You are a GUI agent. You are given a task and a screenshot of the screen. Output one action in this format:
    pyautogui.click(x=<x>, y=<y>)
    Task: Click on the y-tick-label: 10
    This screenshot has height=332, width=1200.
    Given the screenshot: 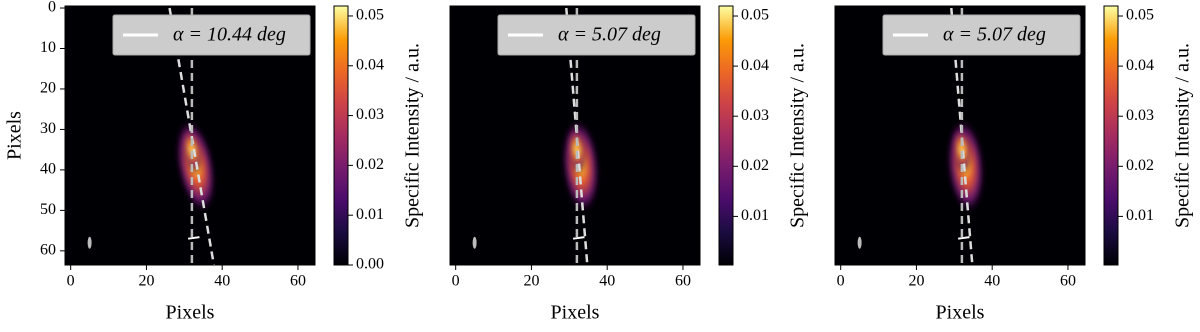 What is the action you would take?
    pyautogui.click(x=48, y=47)
    